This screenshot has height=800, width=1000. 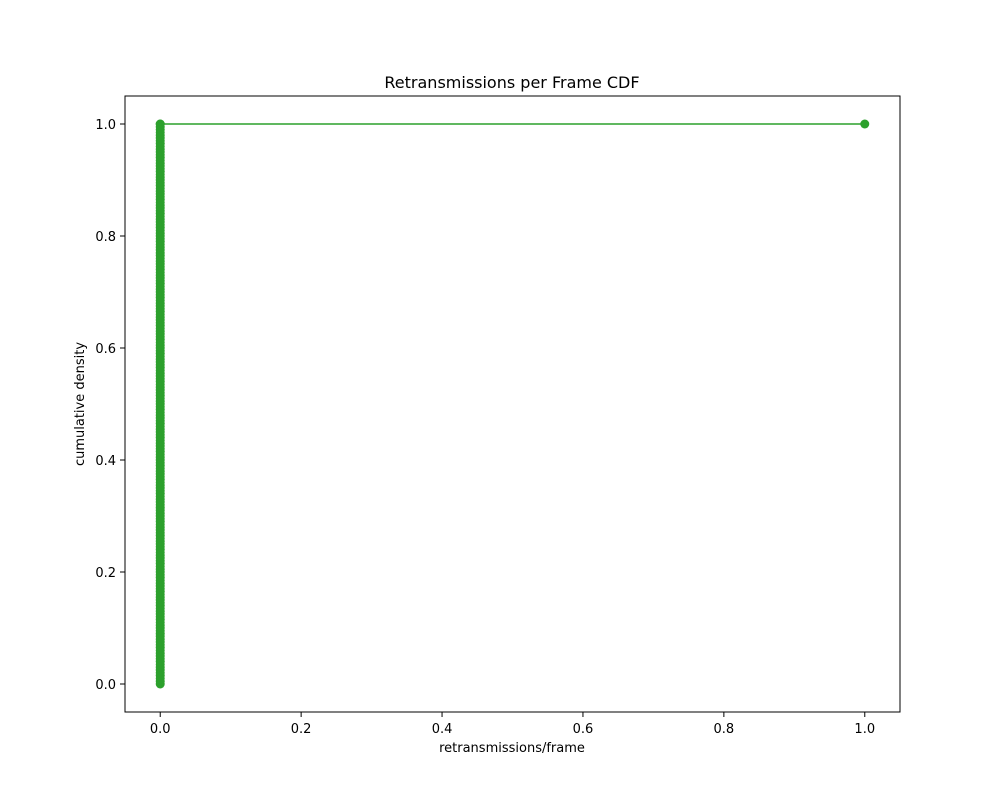 What do you see at coordinates (864, 729) in the screenshot?
I see `x-tick-label: 1.0` at bounding box center [864, 729].